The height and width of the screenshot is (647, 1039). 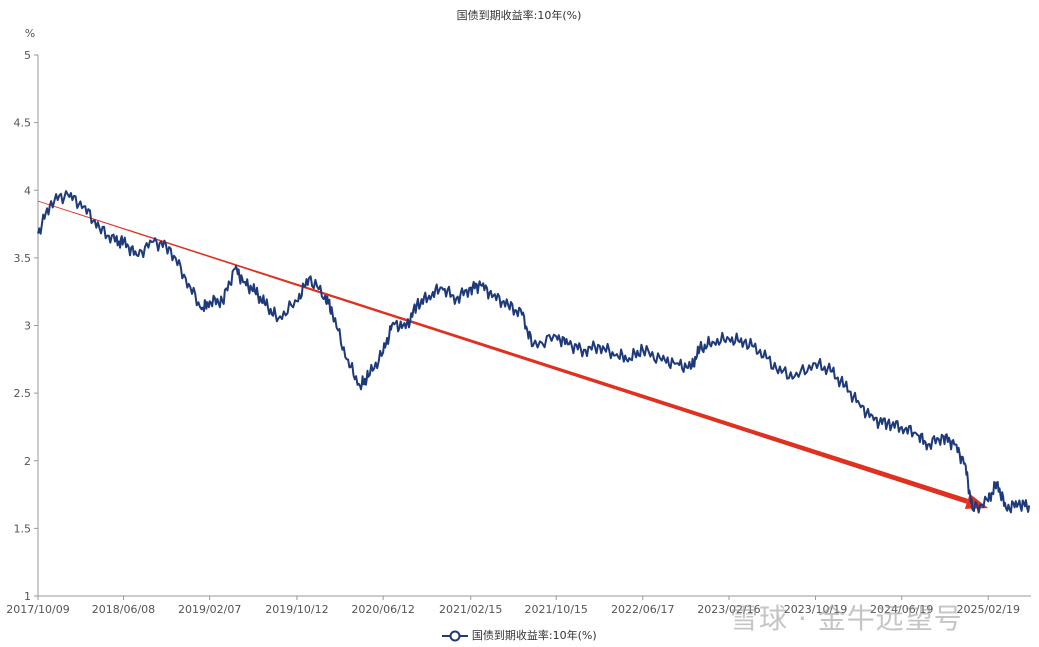 What do you see at coordinates (23, 528) in the screenshot?
I see `y-tick-label: 1.5` at bounding box center [23, 528].